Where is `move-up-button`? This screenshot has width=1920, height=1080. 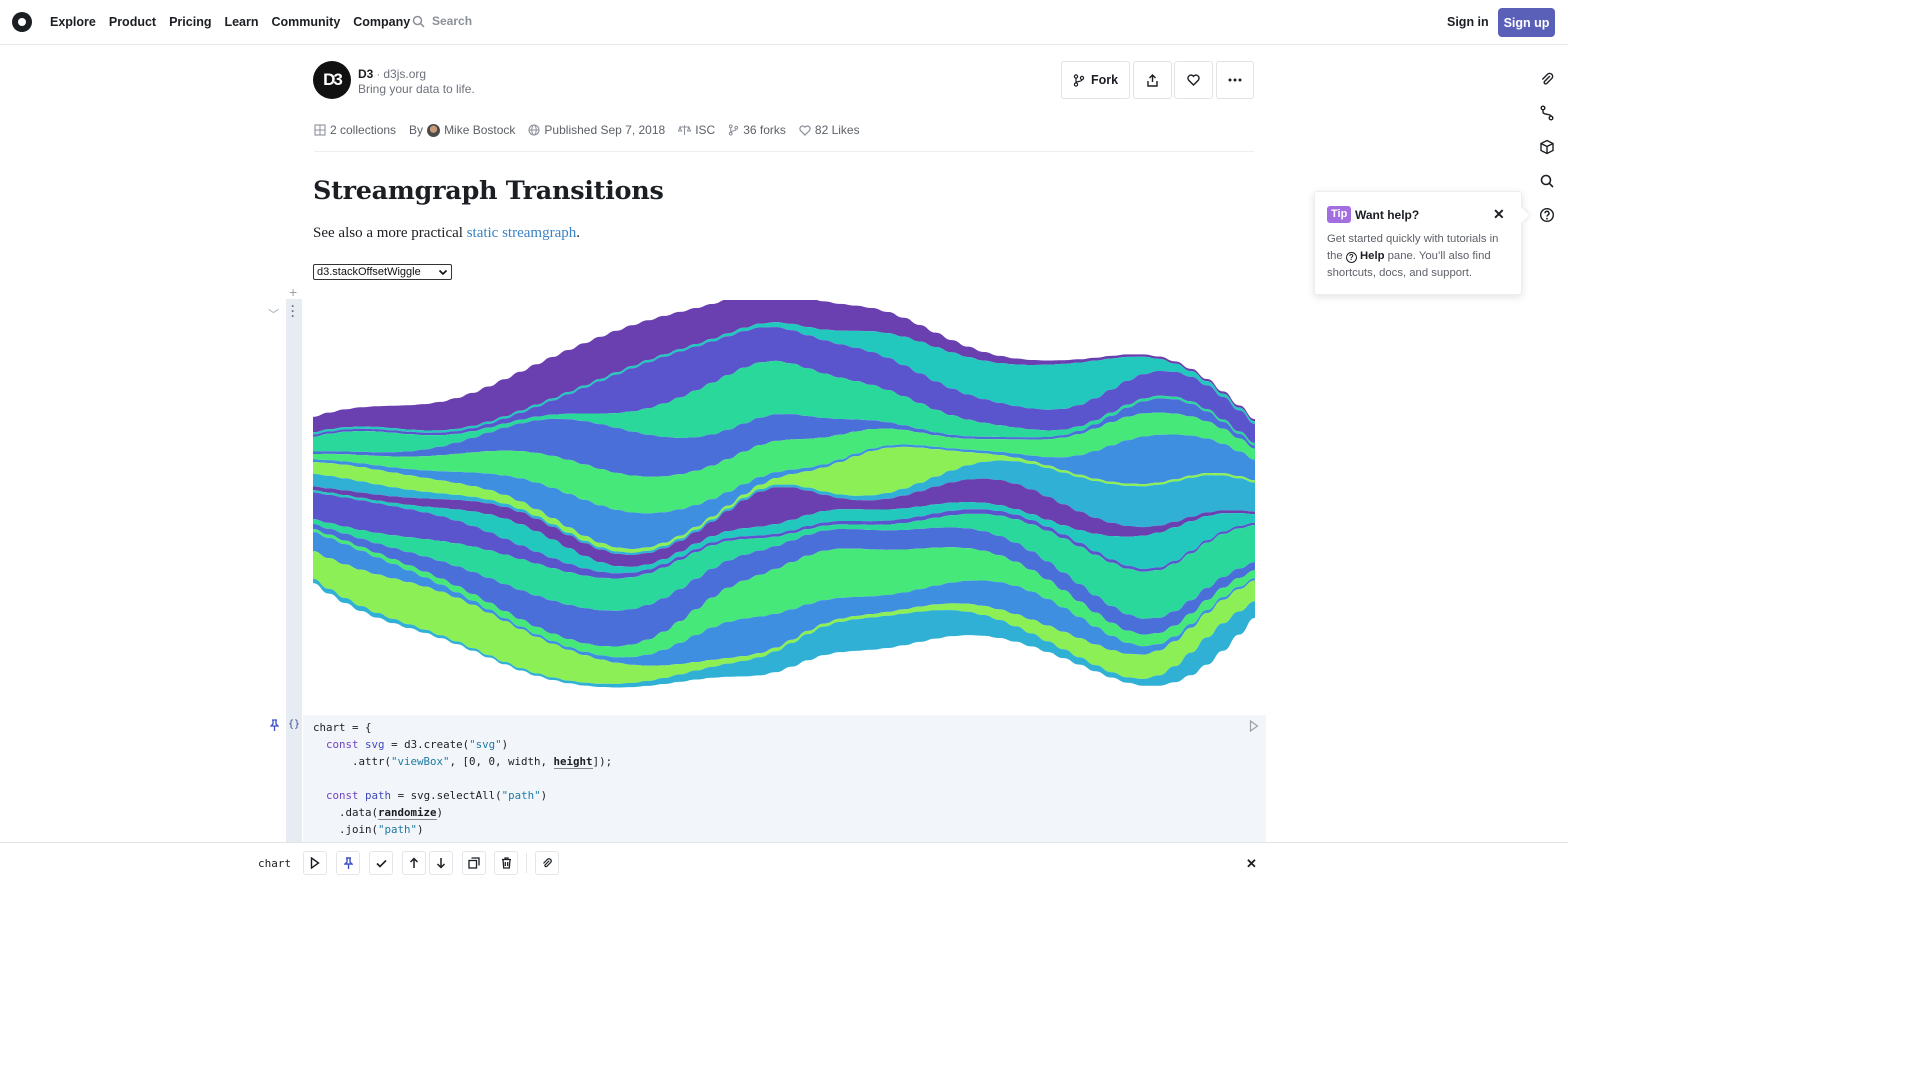 move-up-button is located at coordinates (414, 863).